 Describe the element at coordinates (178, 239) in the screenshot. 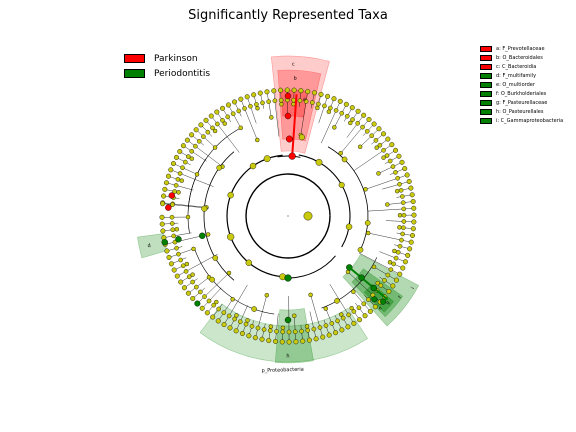

I see `node-d-multifamily` at that location.